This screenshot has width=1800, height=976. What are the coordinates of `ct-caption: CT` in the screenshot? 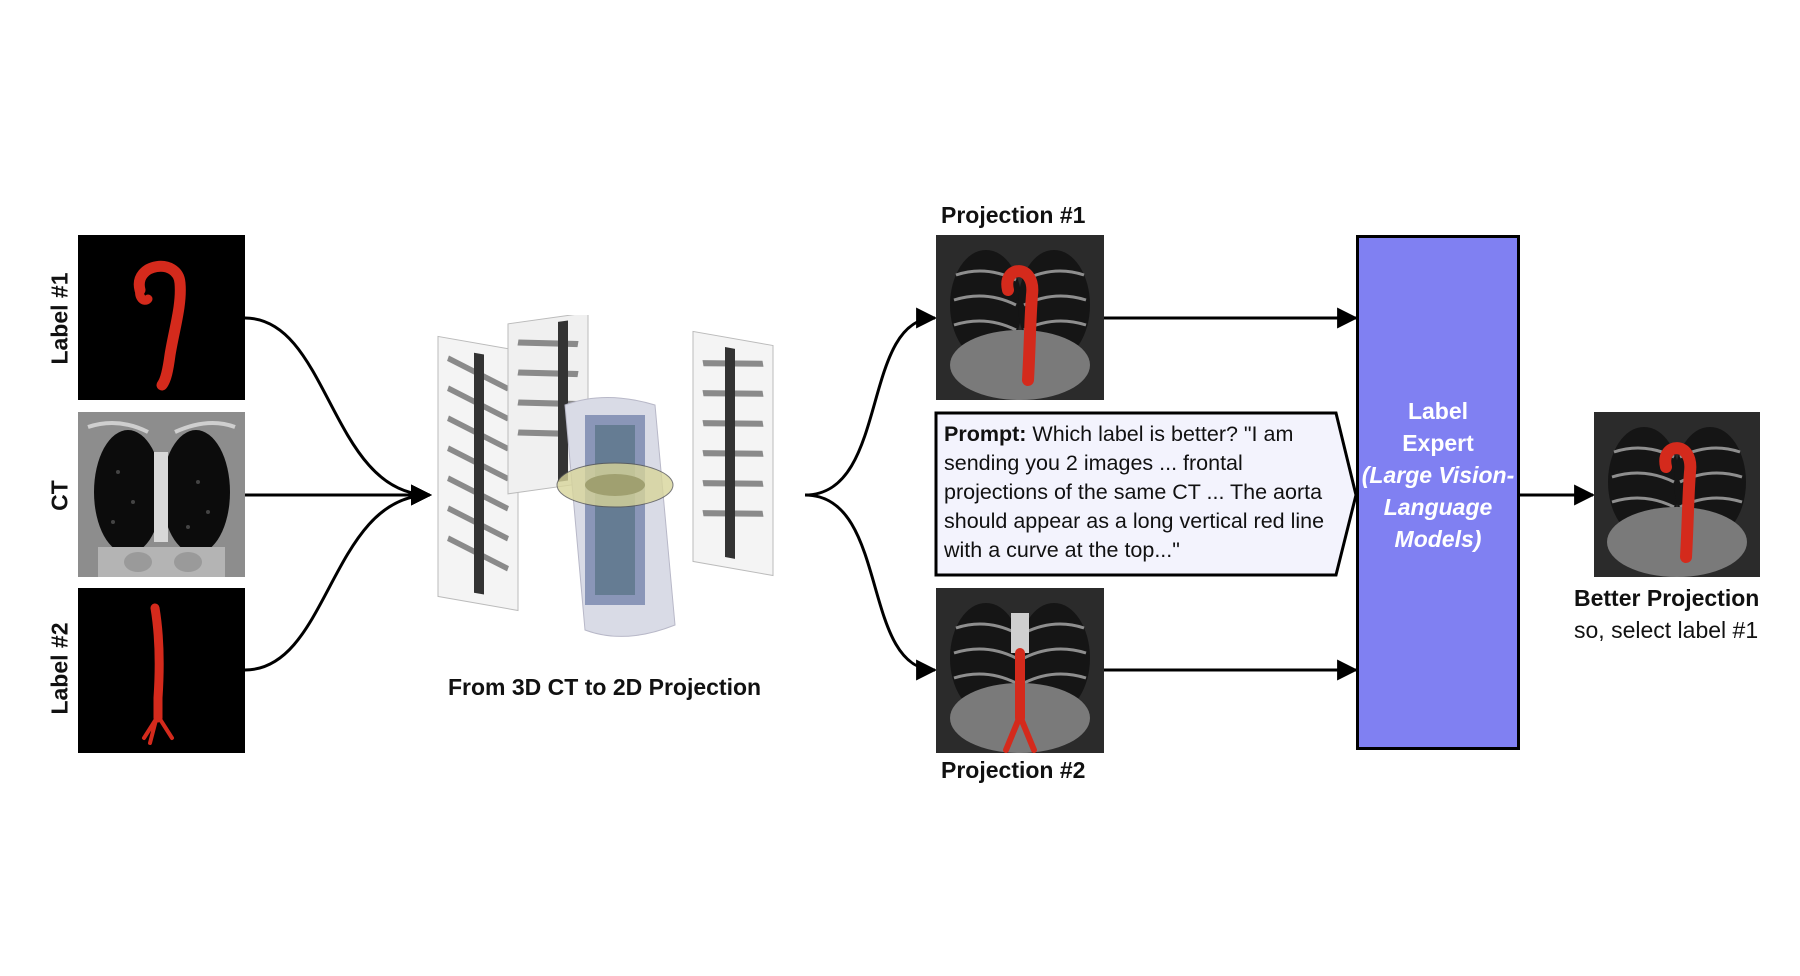 It's located at (59, 495).